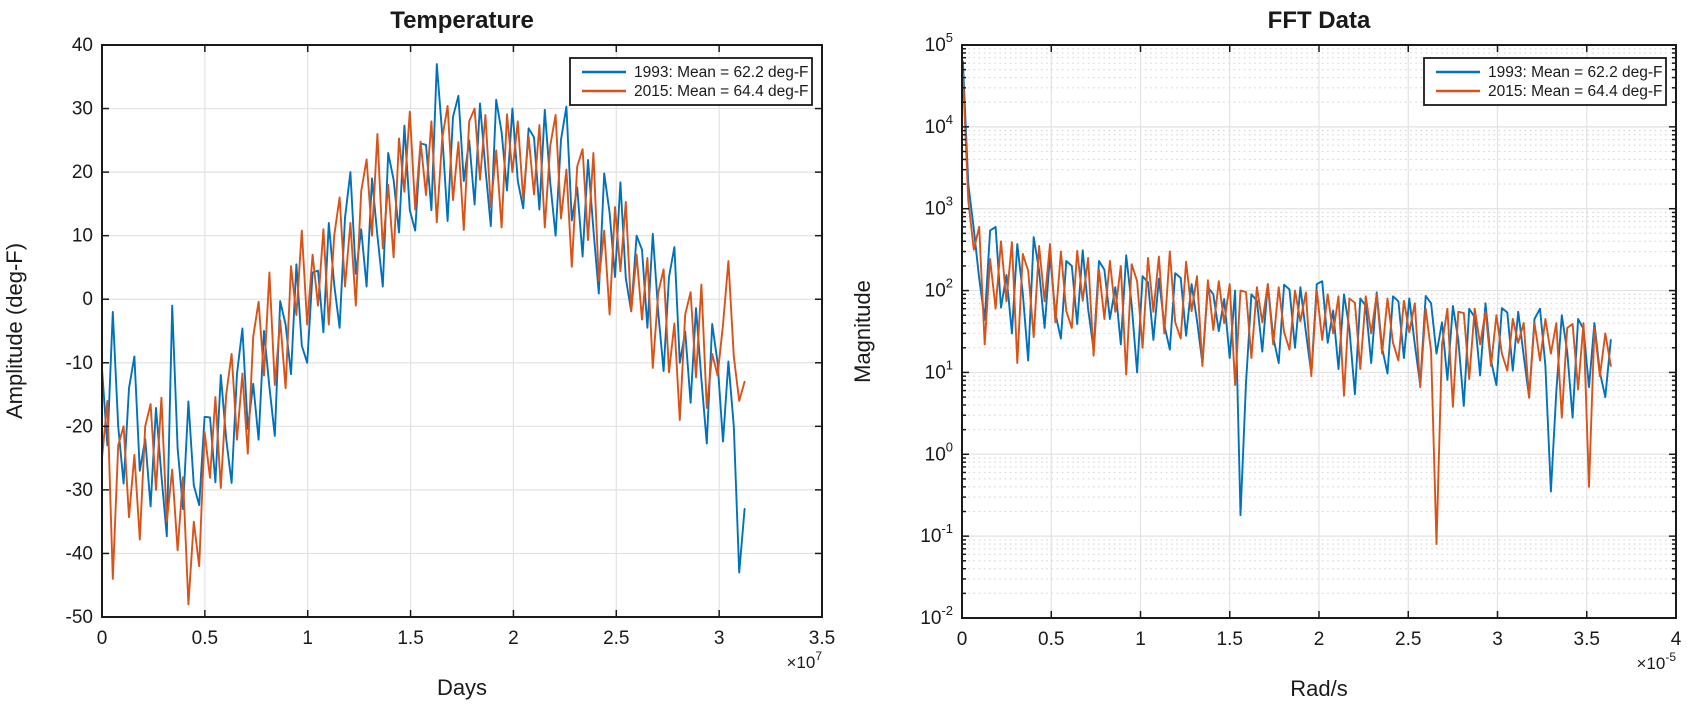 The width and height of the screenshot is (1692, 709). I want to click on y-axis-label: Magnitude, so click(862, 331).